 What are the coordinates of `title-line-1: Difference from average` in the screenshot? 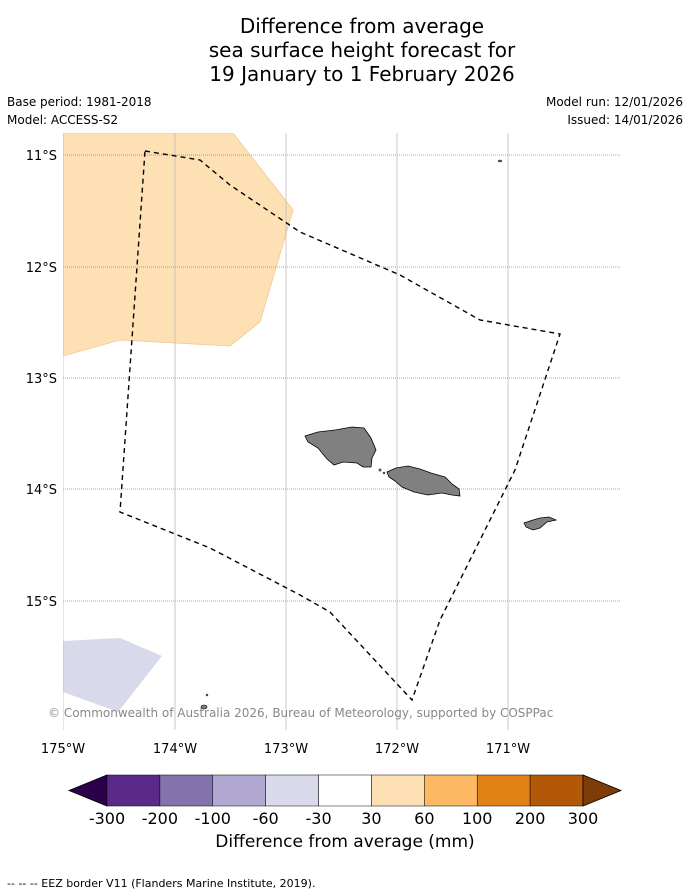 It's located at (362, 26).